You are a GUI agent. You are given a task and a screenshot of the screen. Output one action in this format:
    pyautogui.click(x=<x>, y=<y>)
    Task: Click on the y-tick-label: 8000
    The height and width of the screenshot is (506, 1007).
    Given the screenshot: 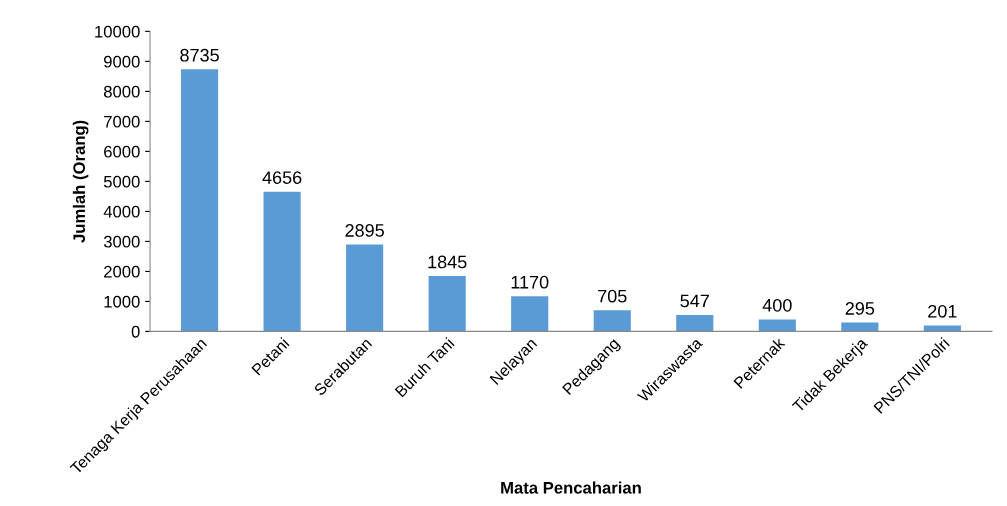 What is the action you would take?
    pyautogui.click(x=121, y=91)
    